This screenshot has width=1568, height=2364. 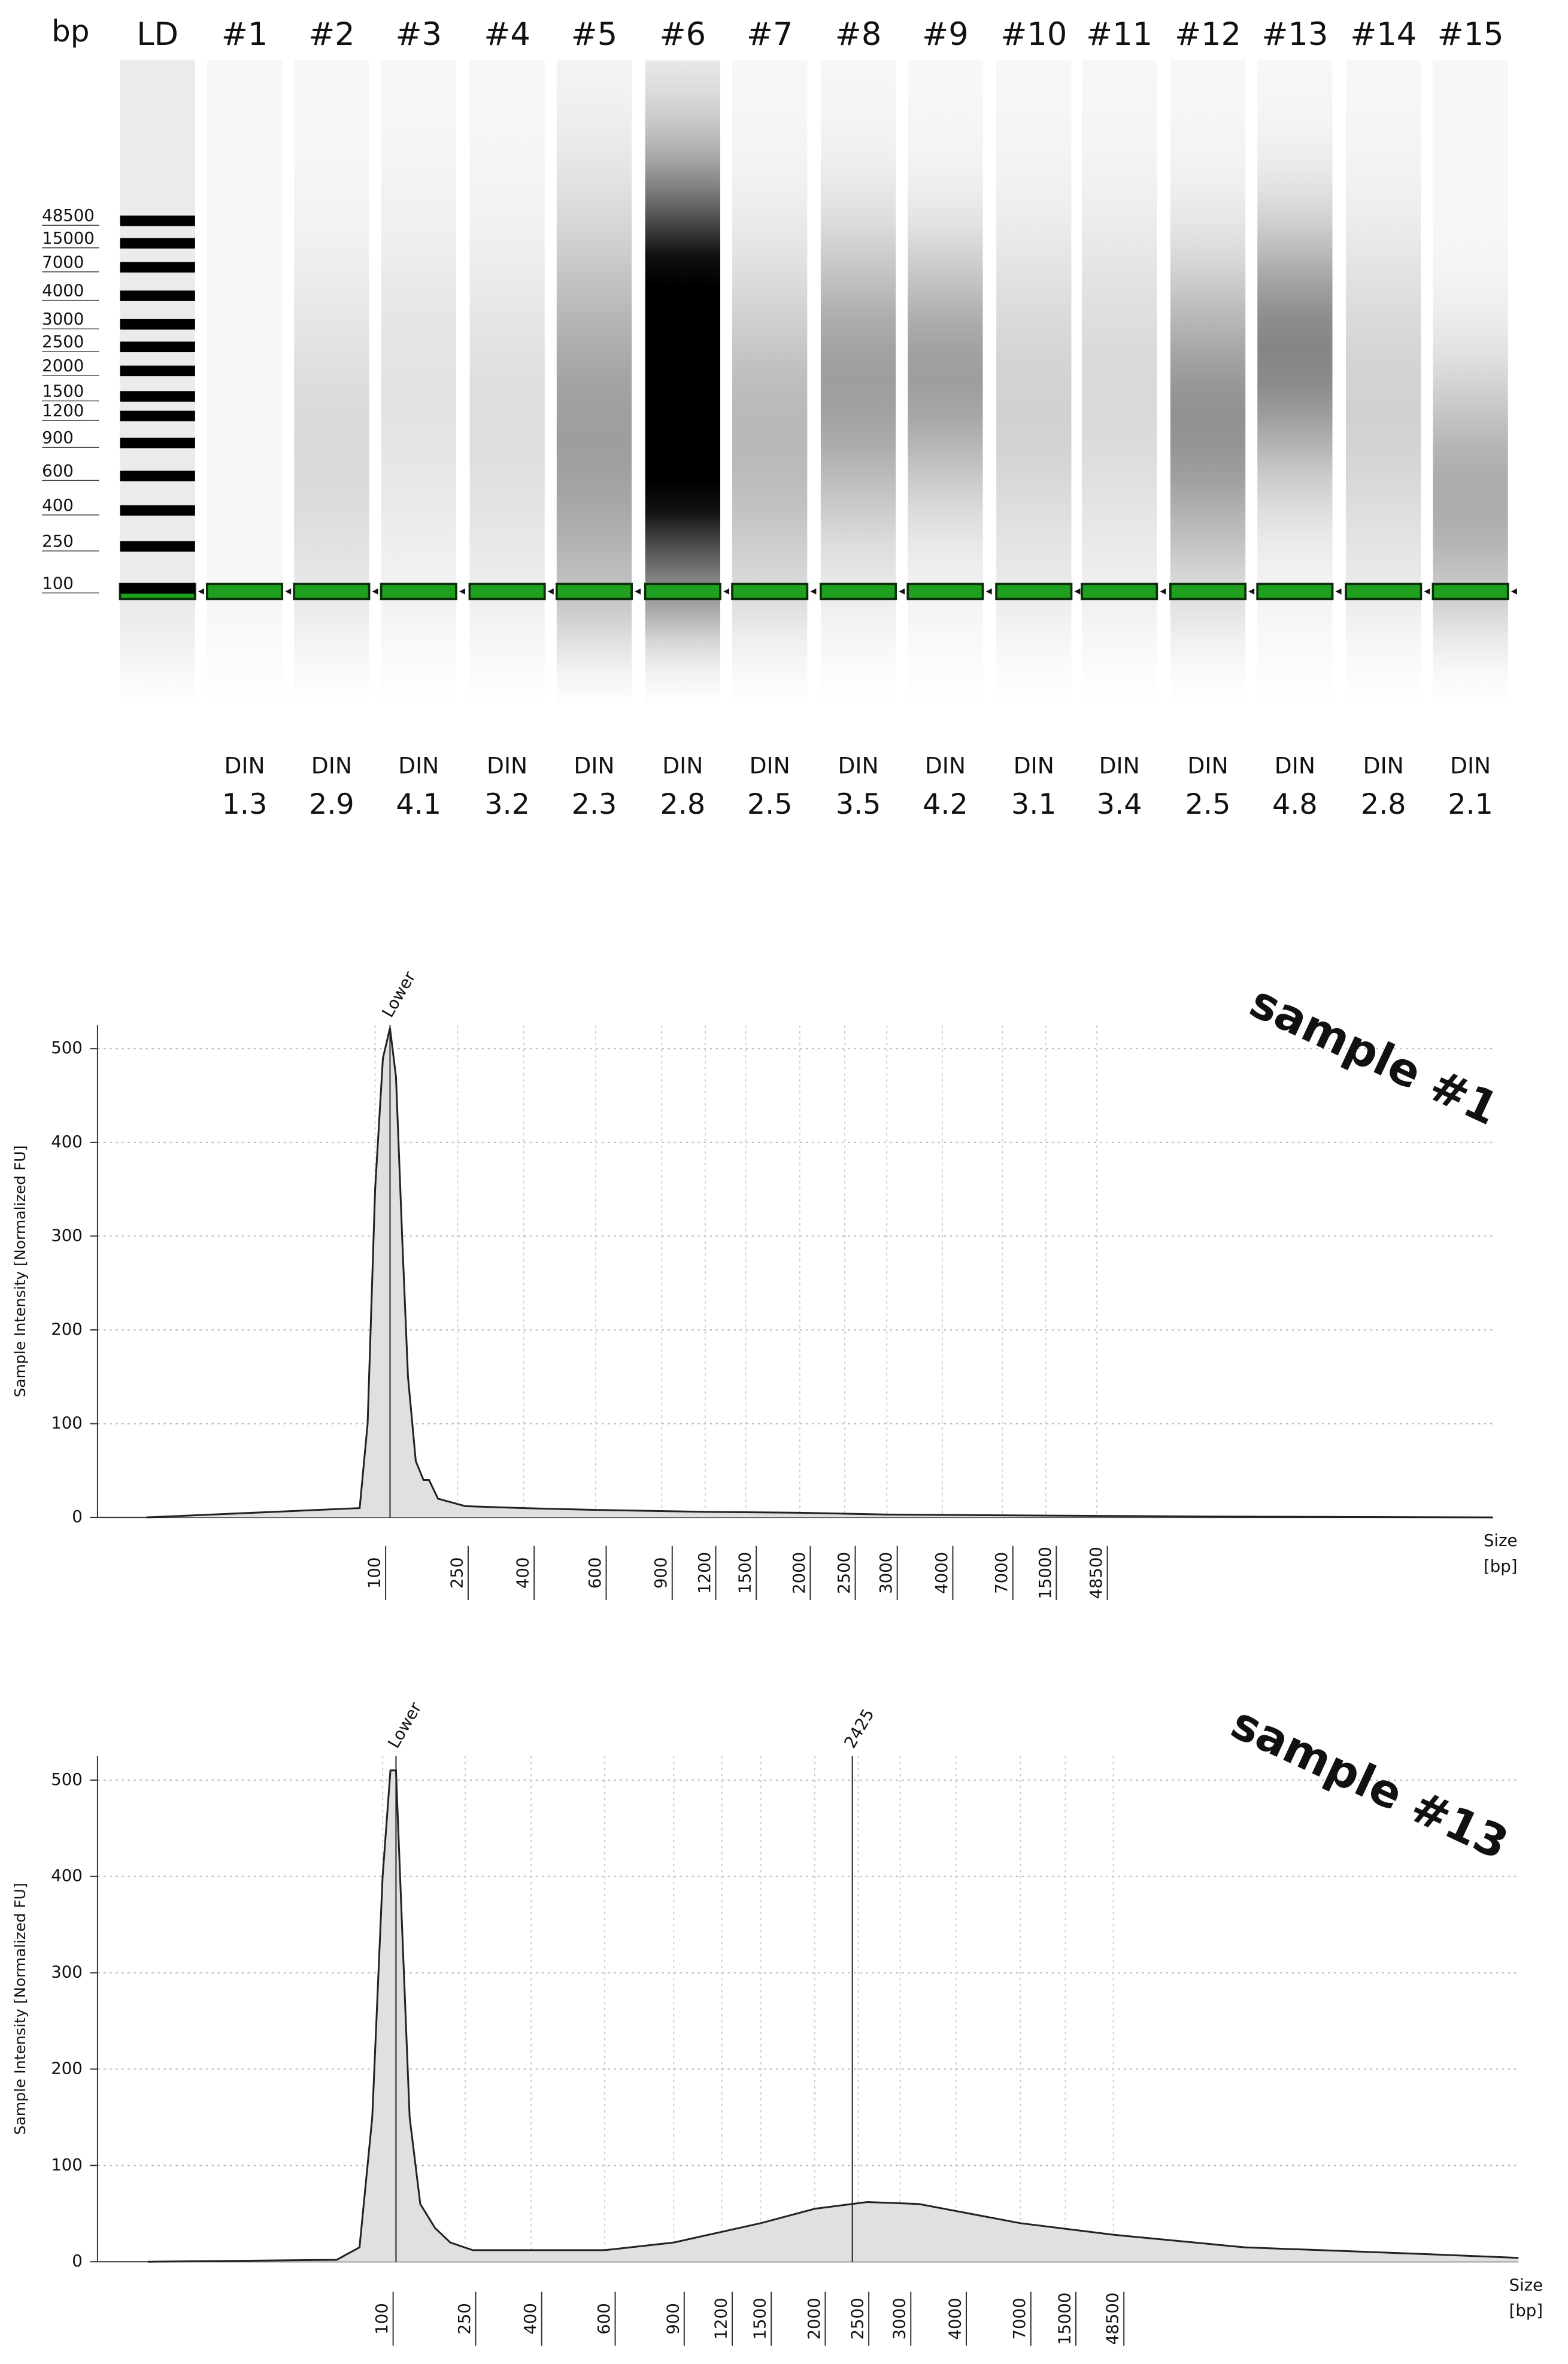 What do you see at coordinates (1501, 1541) in the screenshot?
I see `x-axis-label: Size` at bounding box center [1501, 1541].